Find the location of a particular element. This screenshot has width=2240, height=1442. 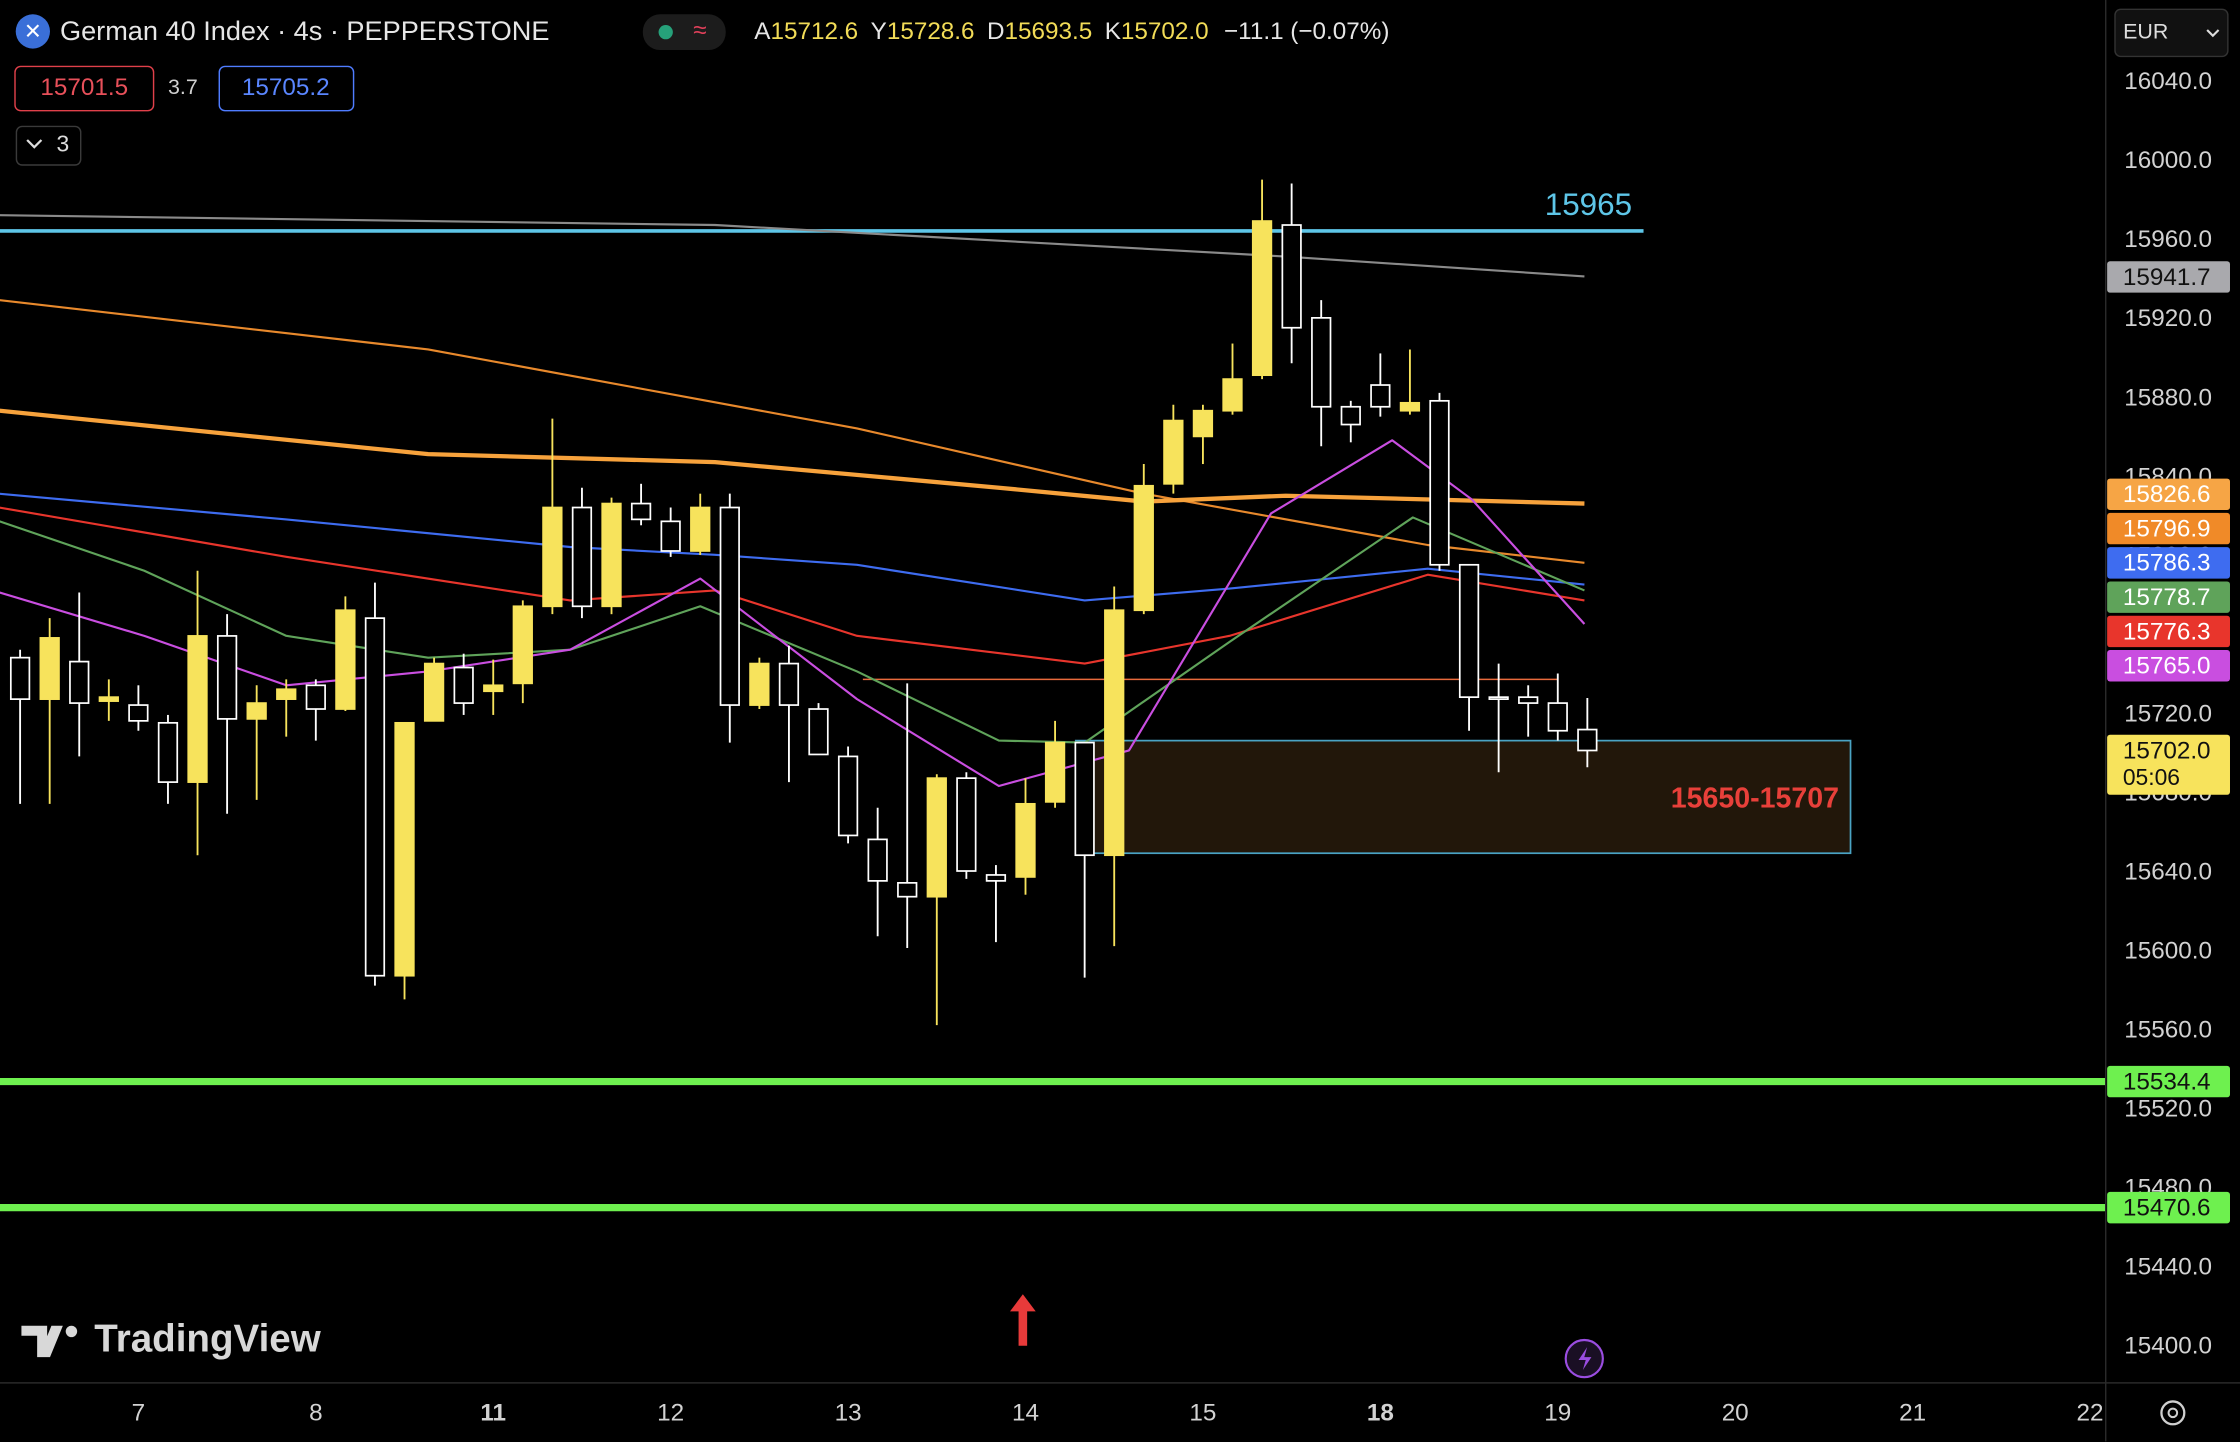

y-tick-label: 15560.0 is located at coordinates (2168, 1029).